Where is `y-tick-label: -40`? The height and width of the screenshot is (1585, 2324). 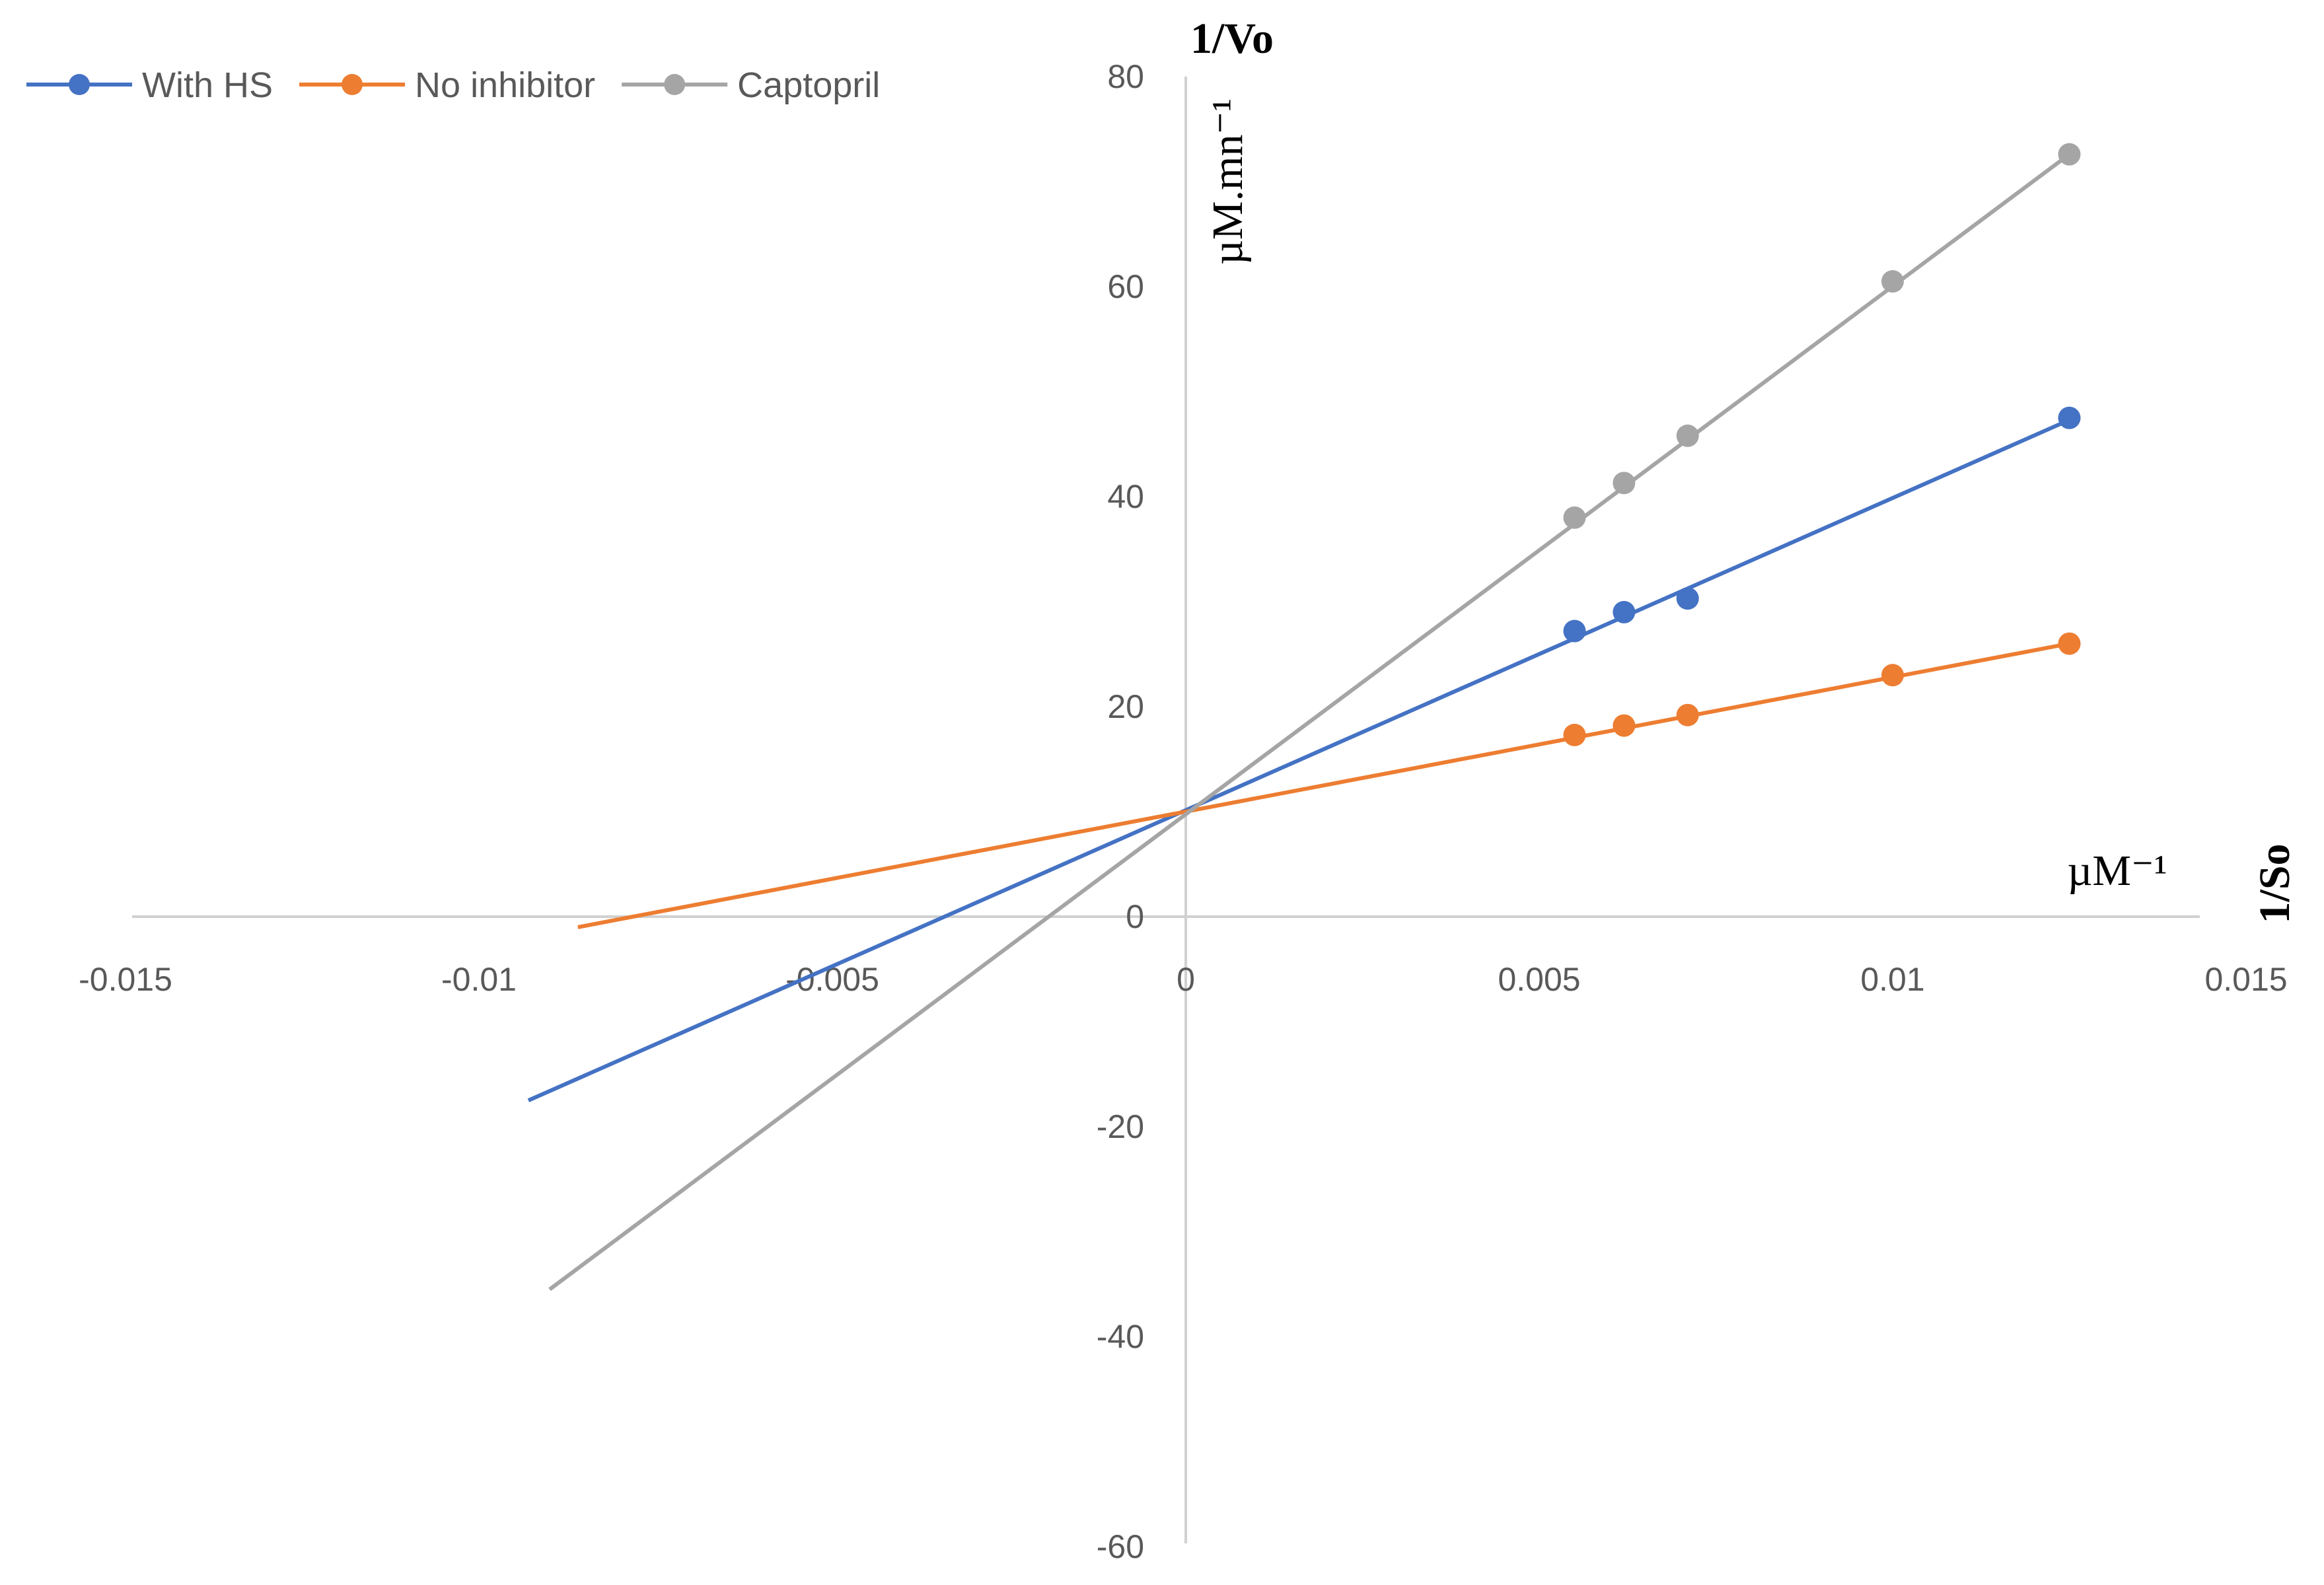 y-tick-label: -40 is located at coordinates (1120, 1336).